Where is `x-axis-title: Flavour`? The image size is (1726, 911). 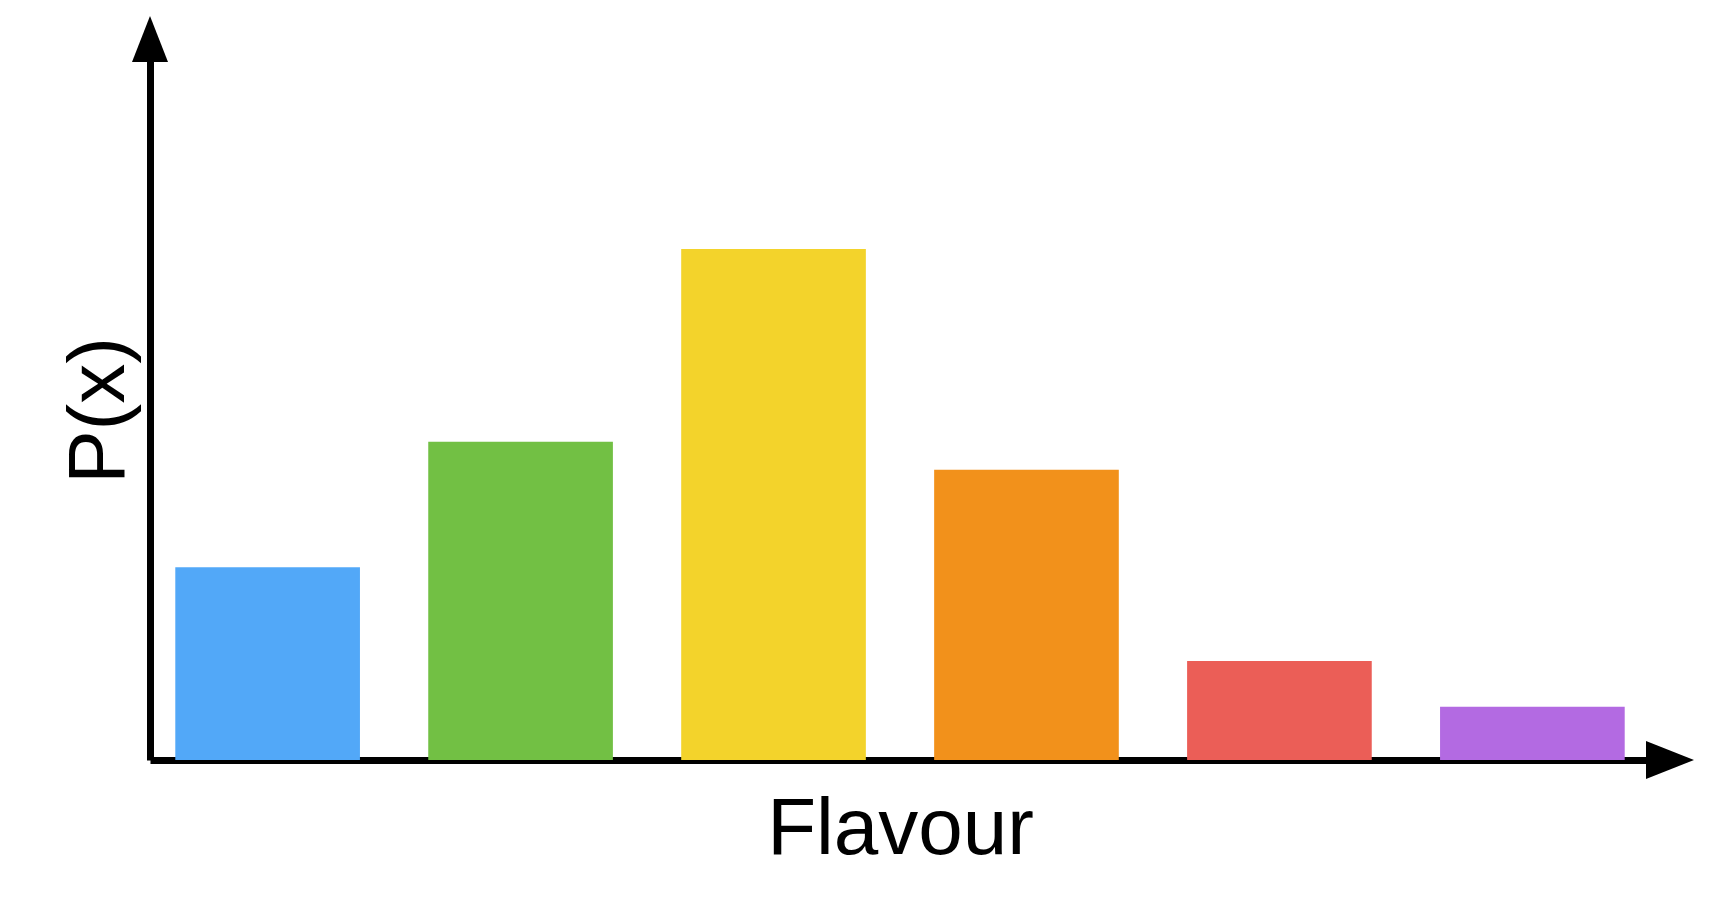
x-axis-title: Flavour is located at coordinates (900, 826).